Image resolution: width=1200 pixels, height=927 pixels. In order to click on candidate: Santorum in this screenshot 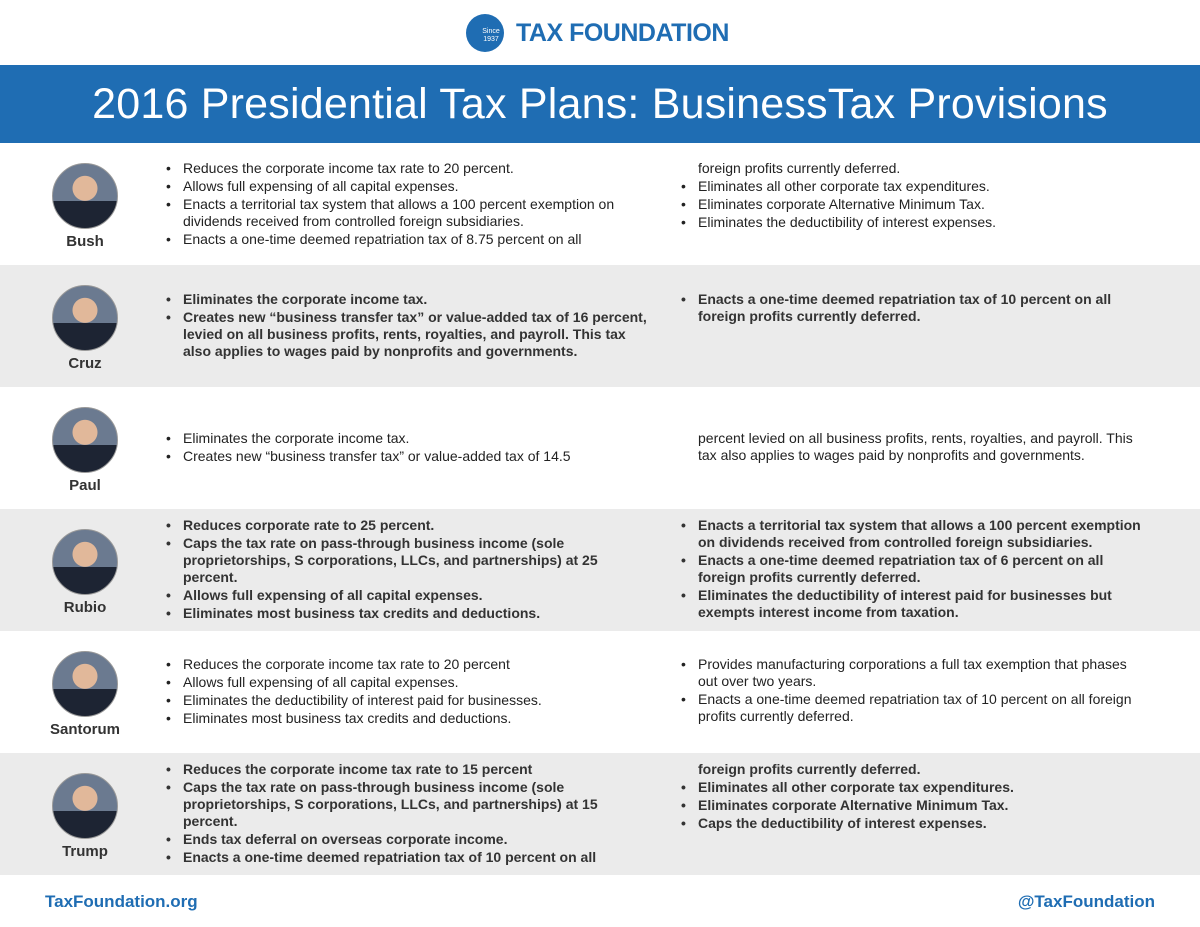, I will do `click(85, 694)`.